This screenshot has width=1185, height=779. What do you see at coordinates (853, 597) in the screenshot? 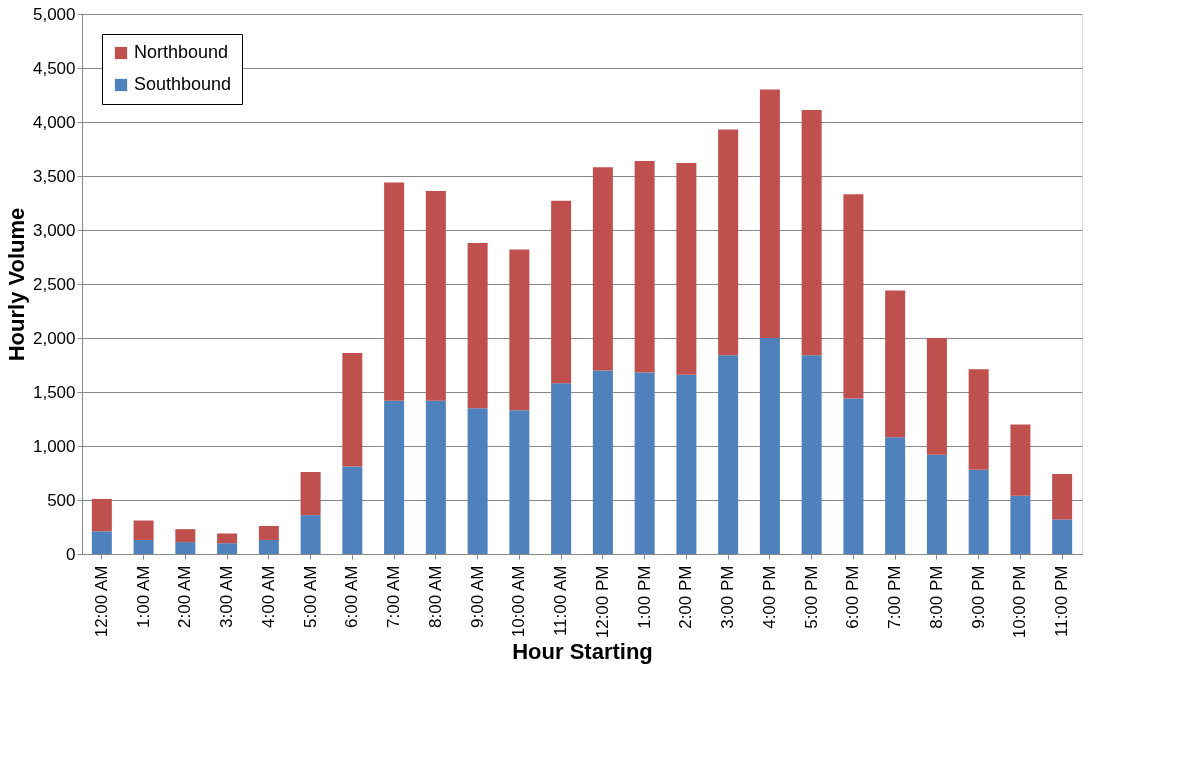
I see `x-tick-label: 6:00 PM` at bounding box center [853, 597].